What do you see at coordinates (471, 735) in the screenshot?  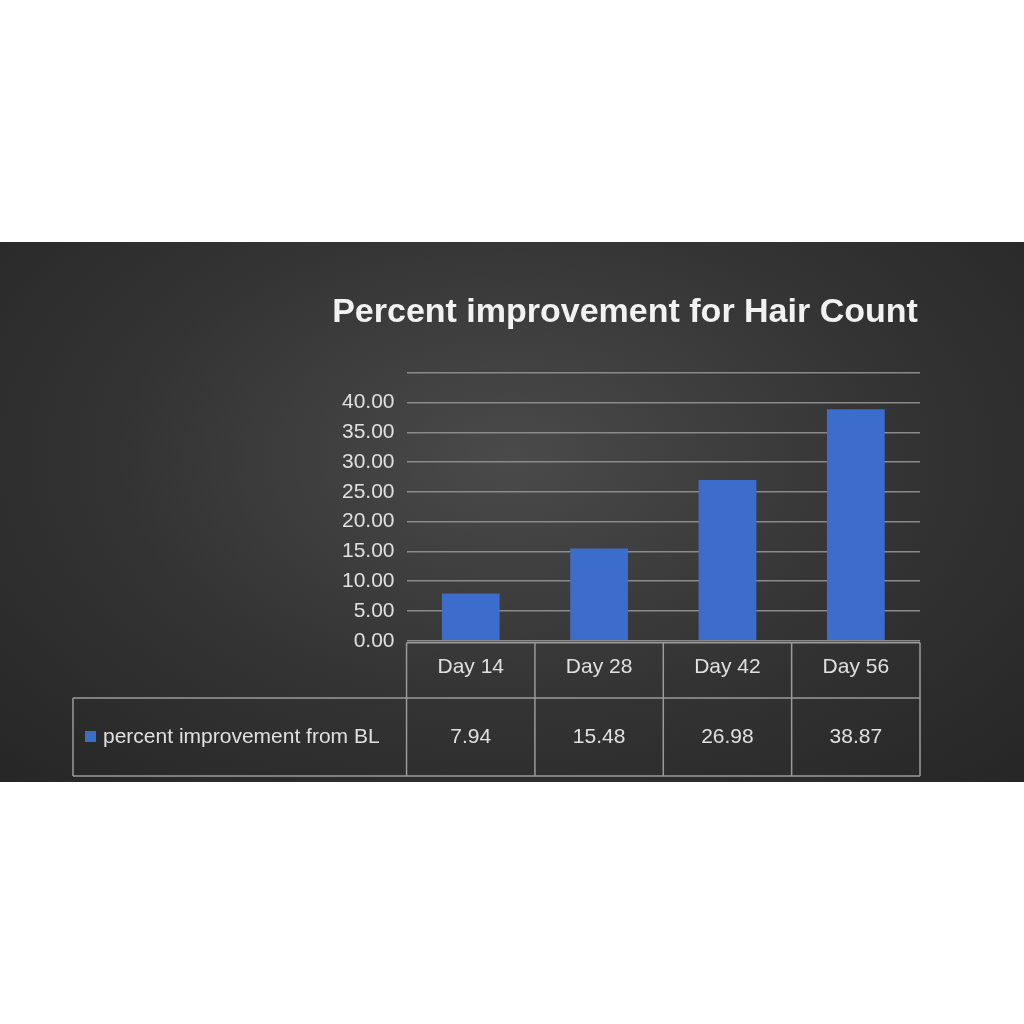 I see `data-label: 7.94` at bounding box center [471, 735].